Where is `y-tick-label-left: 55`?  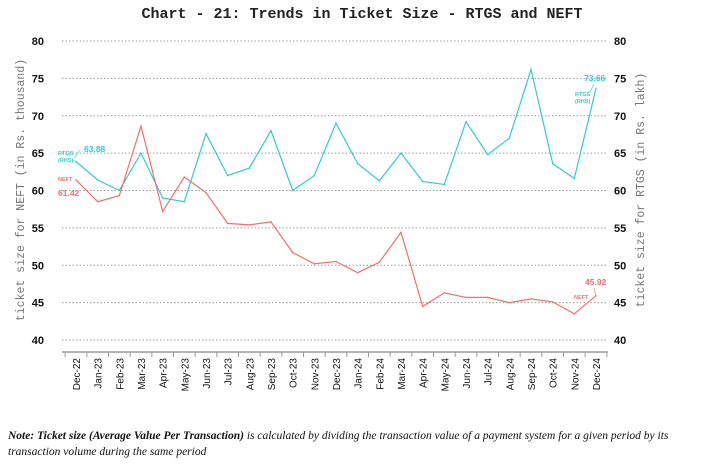
y-tick-label-left: 55 is located at coordinates (38, 229).